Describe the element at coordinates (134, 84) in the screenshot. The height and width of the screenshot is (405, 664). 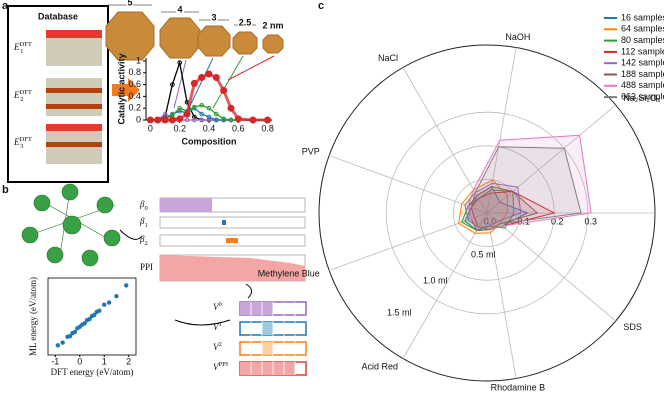
I see `y-tick-label: 0.6` at that location.